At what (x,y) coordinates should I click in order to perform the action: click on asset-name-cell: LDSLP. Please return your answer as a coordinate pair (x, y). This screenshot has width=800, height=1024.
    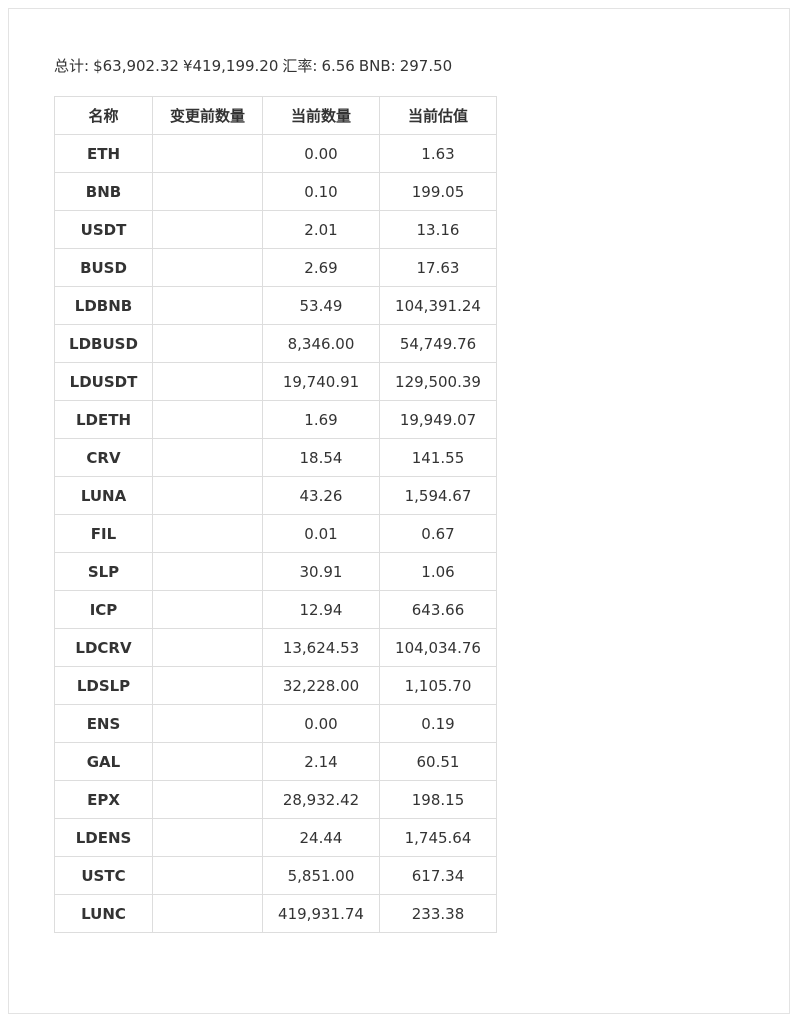
    Looking at the image, I should click on (103, 685).